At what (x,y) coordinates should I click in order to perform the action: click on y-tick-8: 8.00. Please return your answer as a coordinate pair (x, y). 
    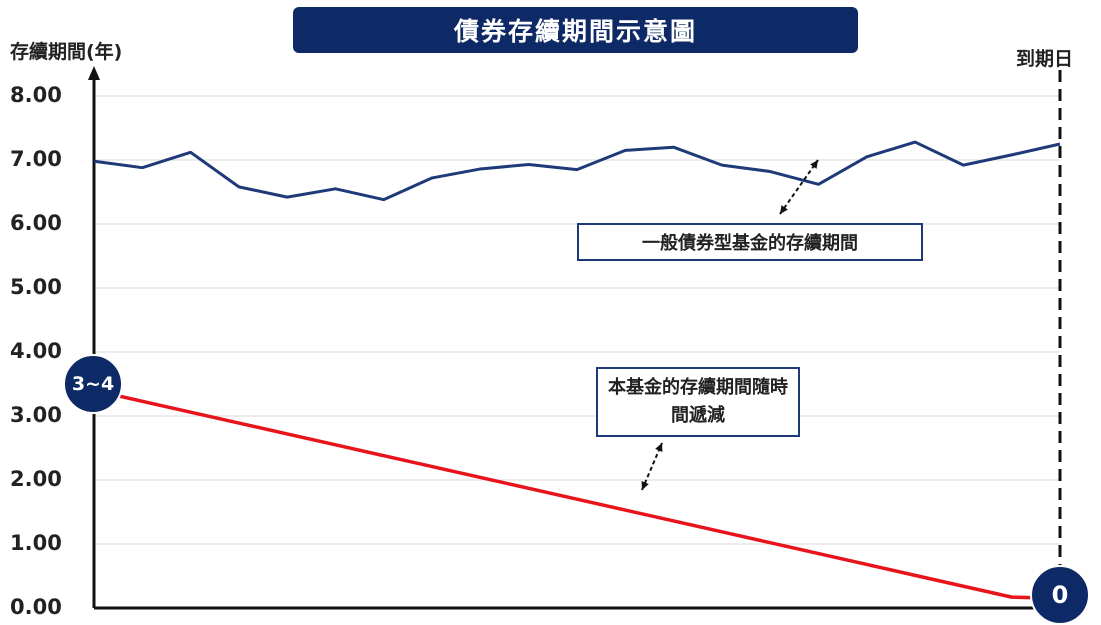
    Looking at the image, I should click on (45, 95).